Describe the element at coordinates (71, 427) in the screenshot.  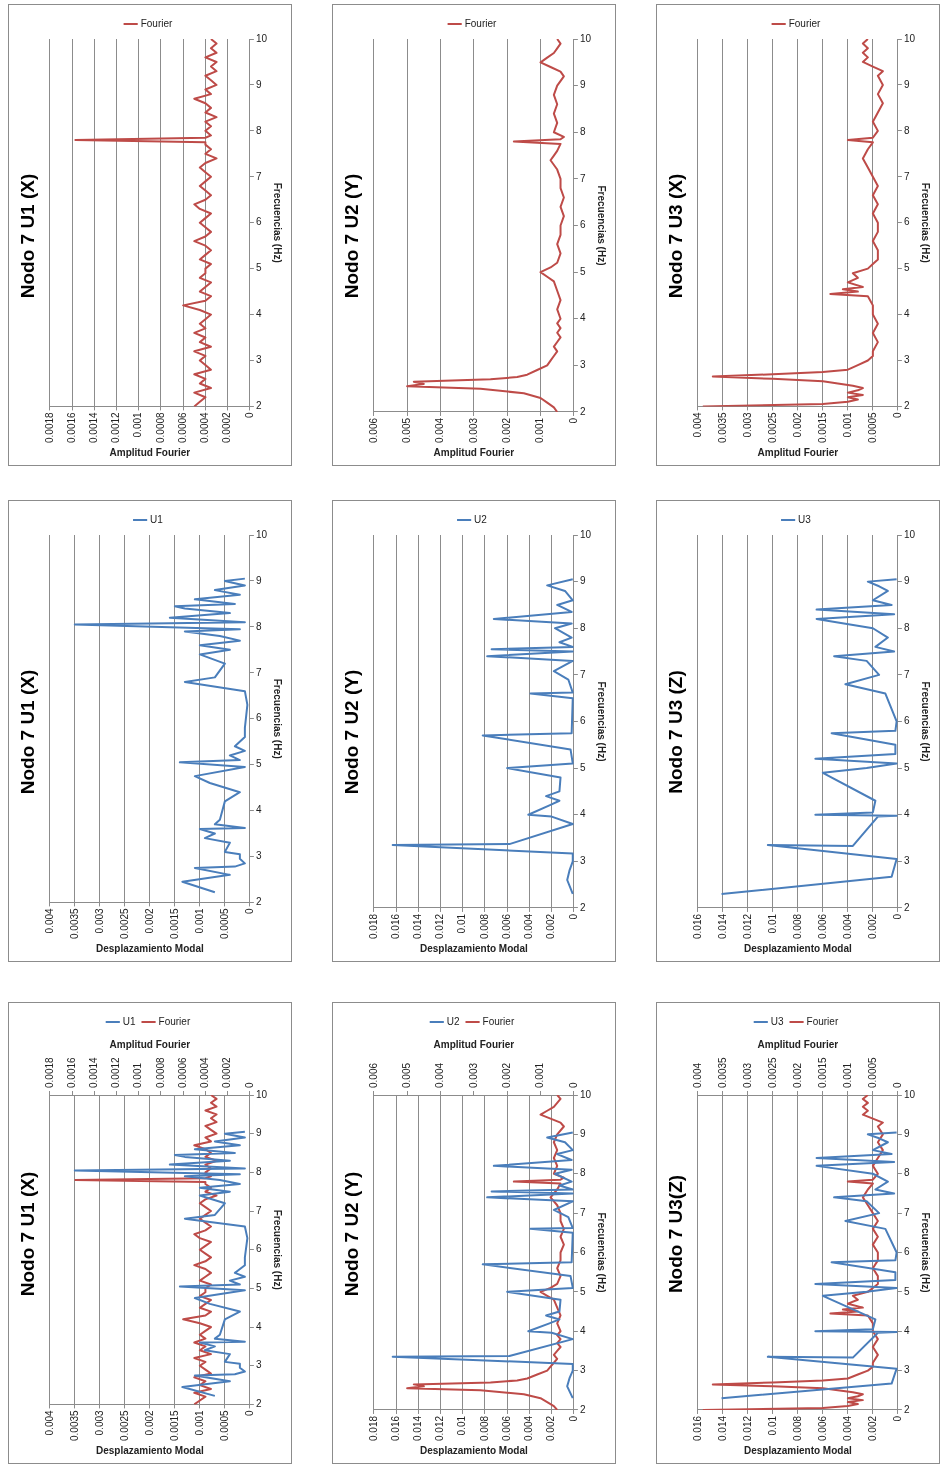
I see `x-tick-label: 0.0016` at that location.